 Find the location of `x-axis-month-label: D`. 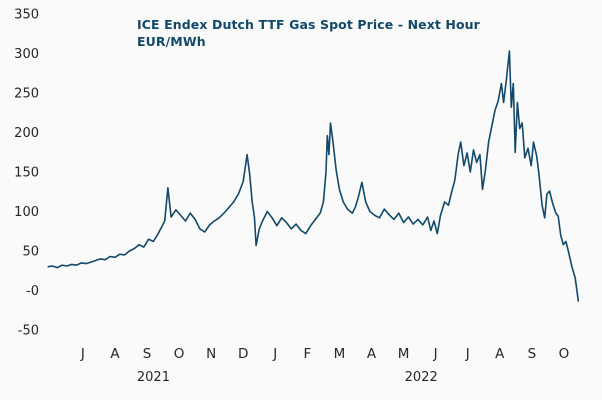

x-axis-month-label: D is located at coordinates (243, 354).